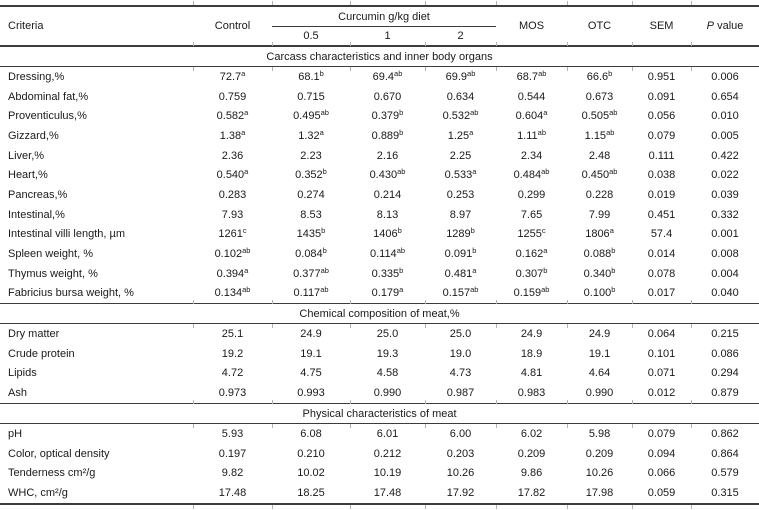 This screenshot has height=510, width=759. I want to click on cell-mos: 9.86, so click(531, 473).